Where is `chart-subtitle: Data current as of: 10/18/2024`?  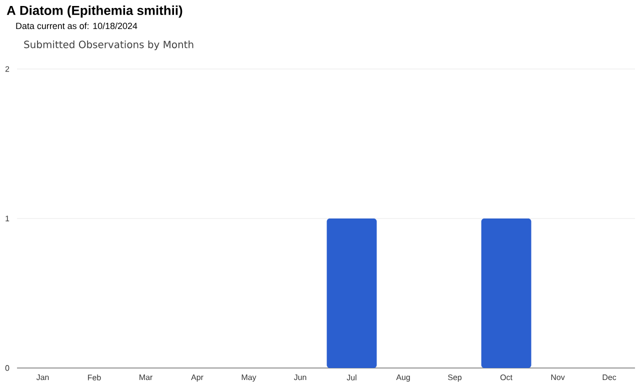
chart-subtitle: Data current as of: 10/18/2024 is located at coordinates (77, 26).